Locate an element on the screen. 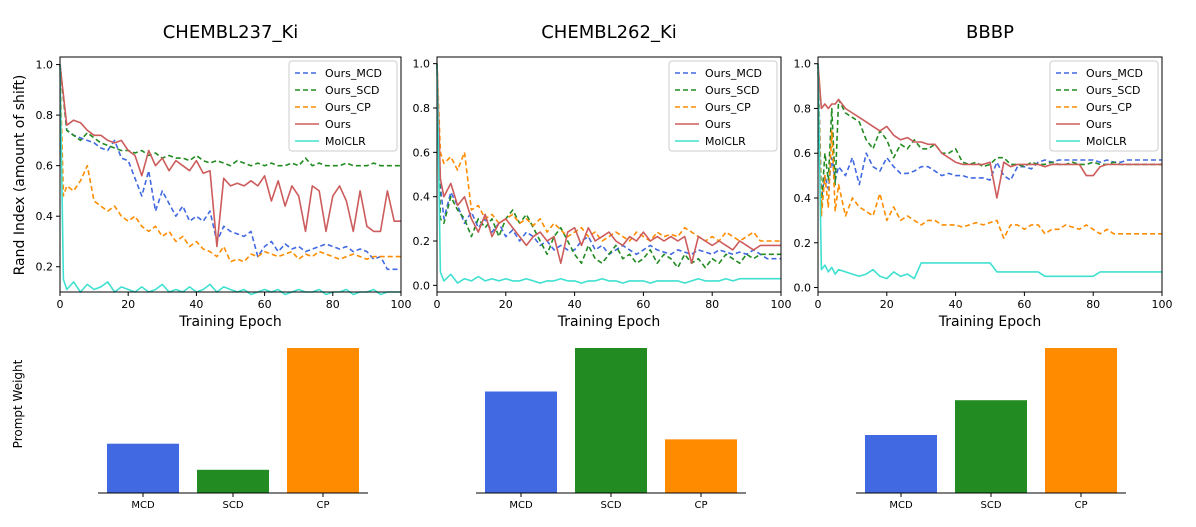 Image resolution: width=1196 pixels, height=527 pixels. bar-chart-3: MCD SCD CP is located at coordinates (233, 429).